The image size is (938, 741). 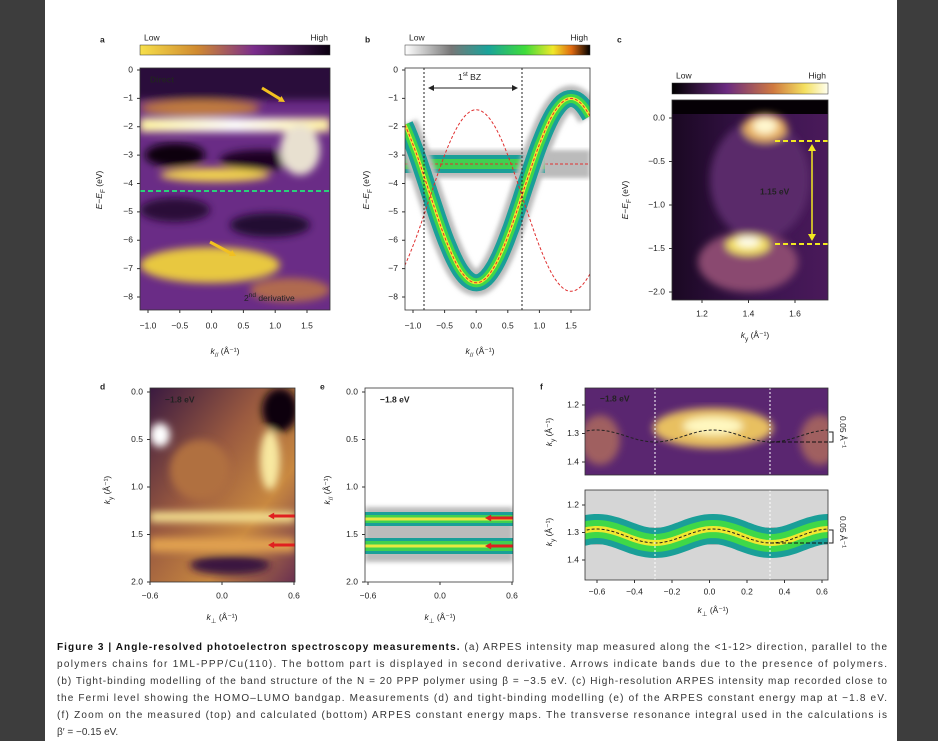 I want to click on y-tick-label: −5, so click(x=128, y=211).